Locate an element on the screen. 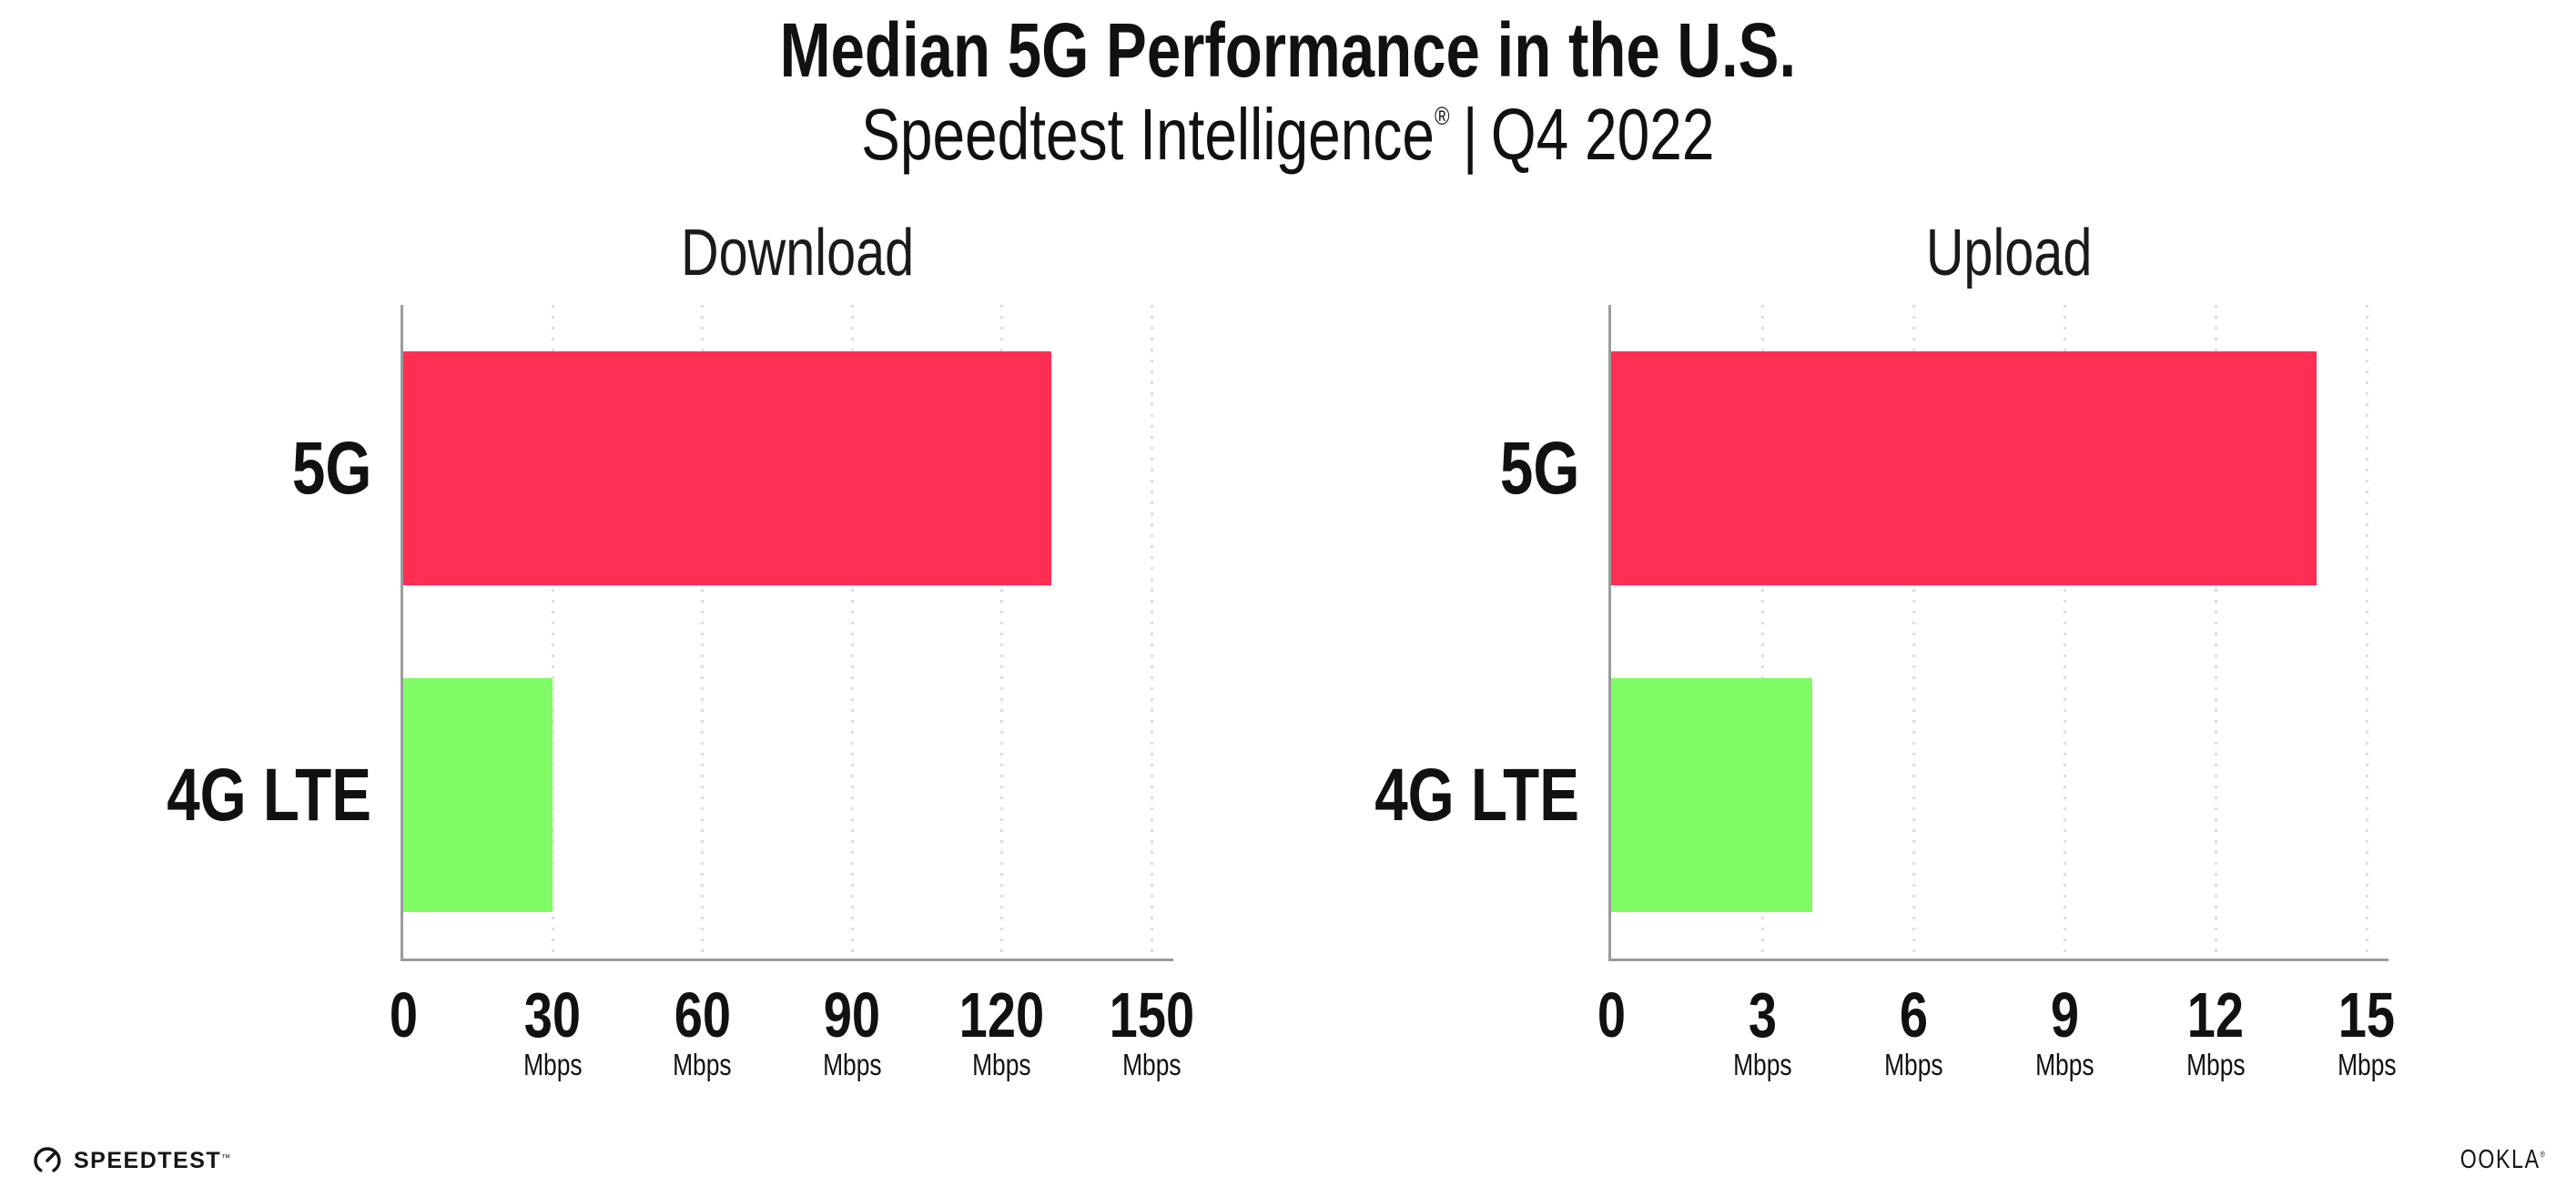 The height and width of the screenshot is (1197, 2576). bar-upload-5g is located at coordinates (1964, 468).